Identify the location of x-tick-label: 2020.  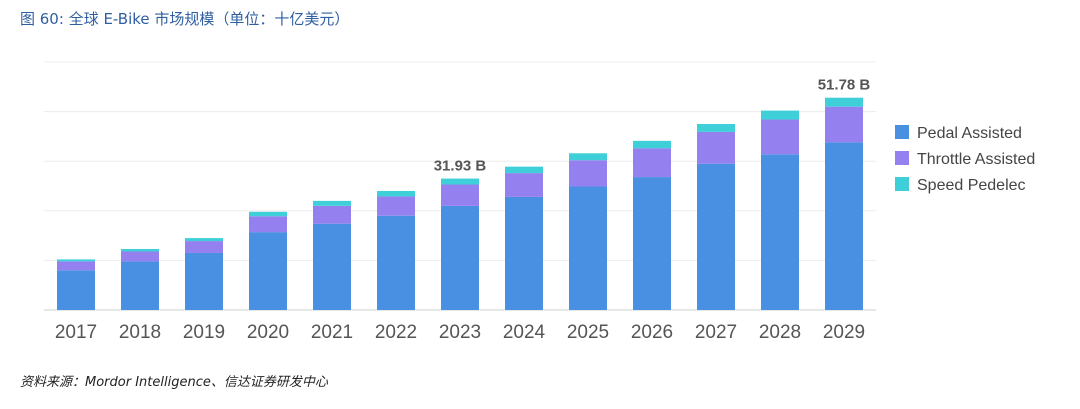
(268, 332).